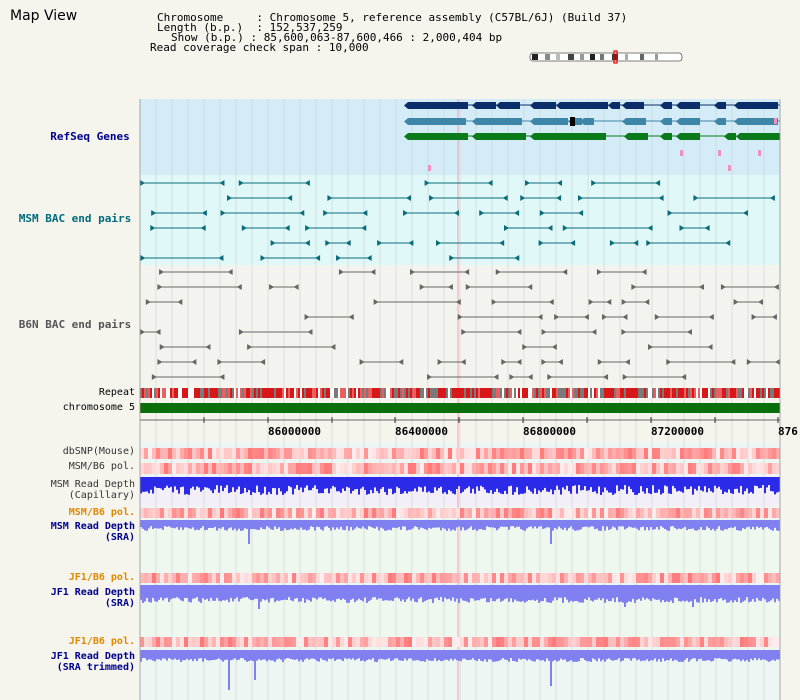 Image resolution: width=800 pixels, height=700 pixels. Describe the element at coordinates (75, 324) in the screenshot. I see `track-label-b6n-bac: B6N BAC end pairs` at that location.